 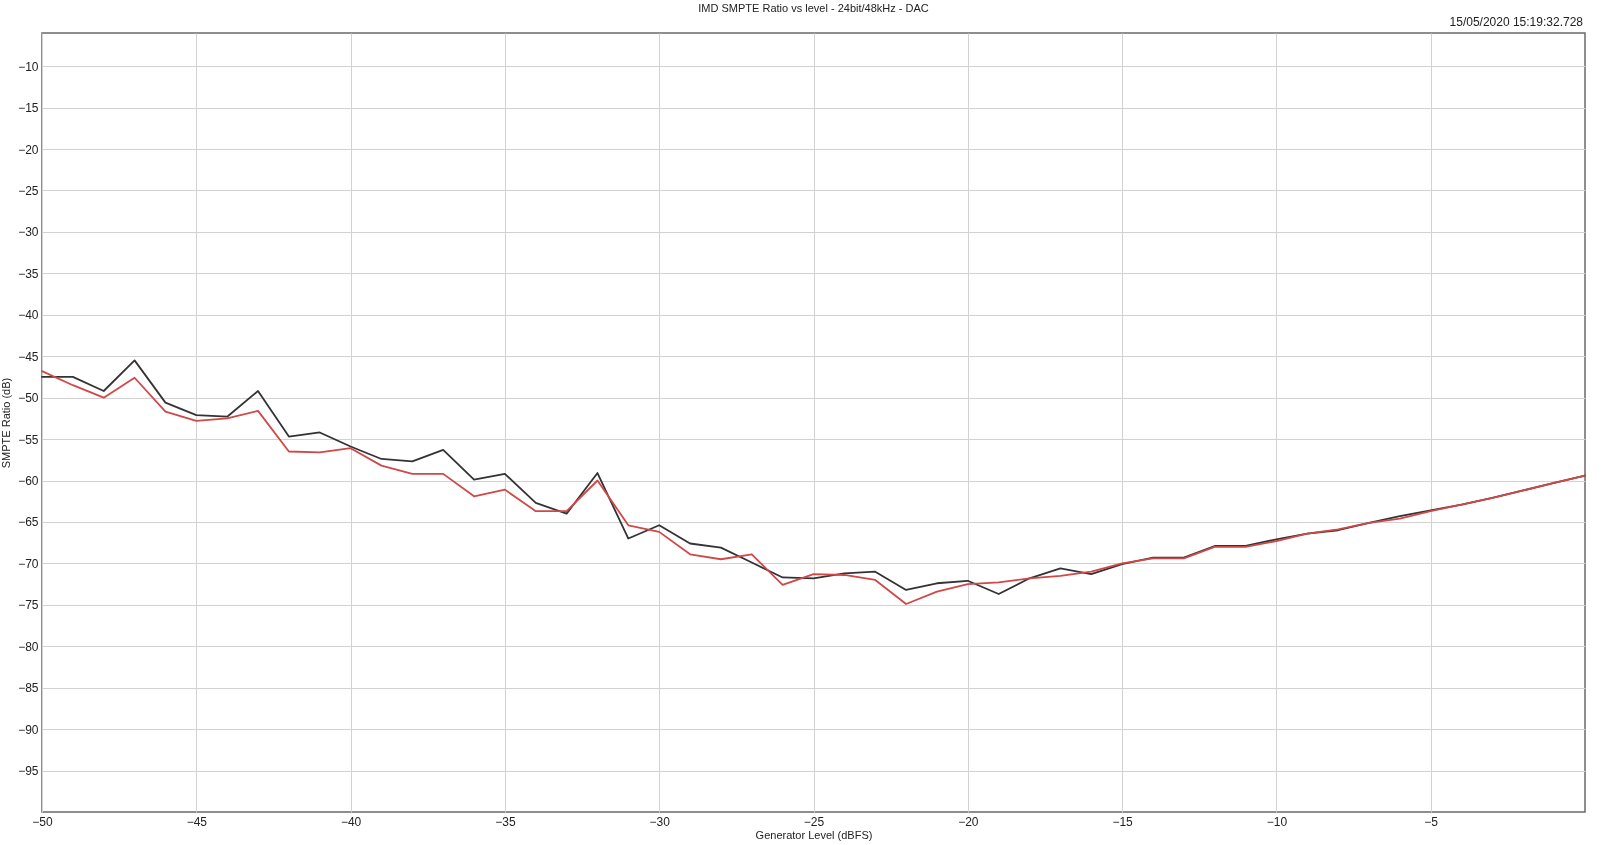 What do you see at coordinates (28, 439) in the screenshot?
I see `y-tick-label: −55` at bounding box center [28, 439].